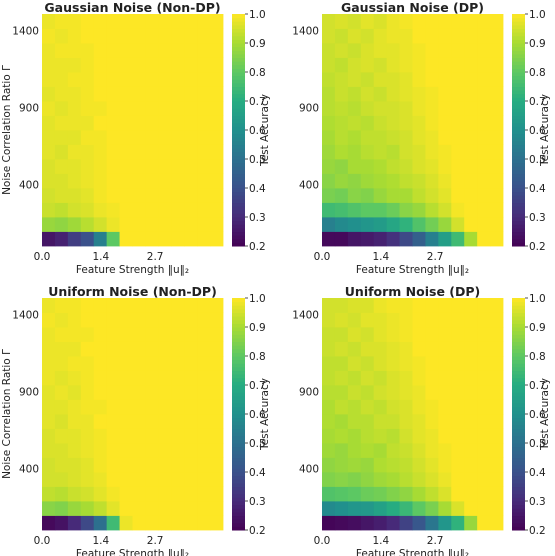  Describe the element at coordinates (257, 218) in the screenshot. I see `colorbar-tick-label: 0.3` at that location.